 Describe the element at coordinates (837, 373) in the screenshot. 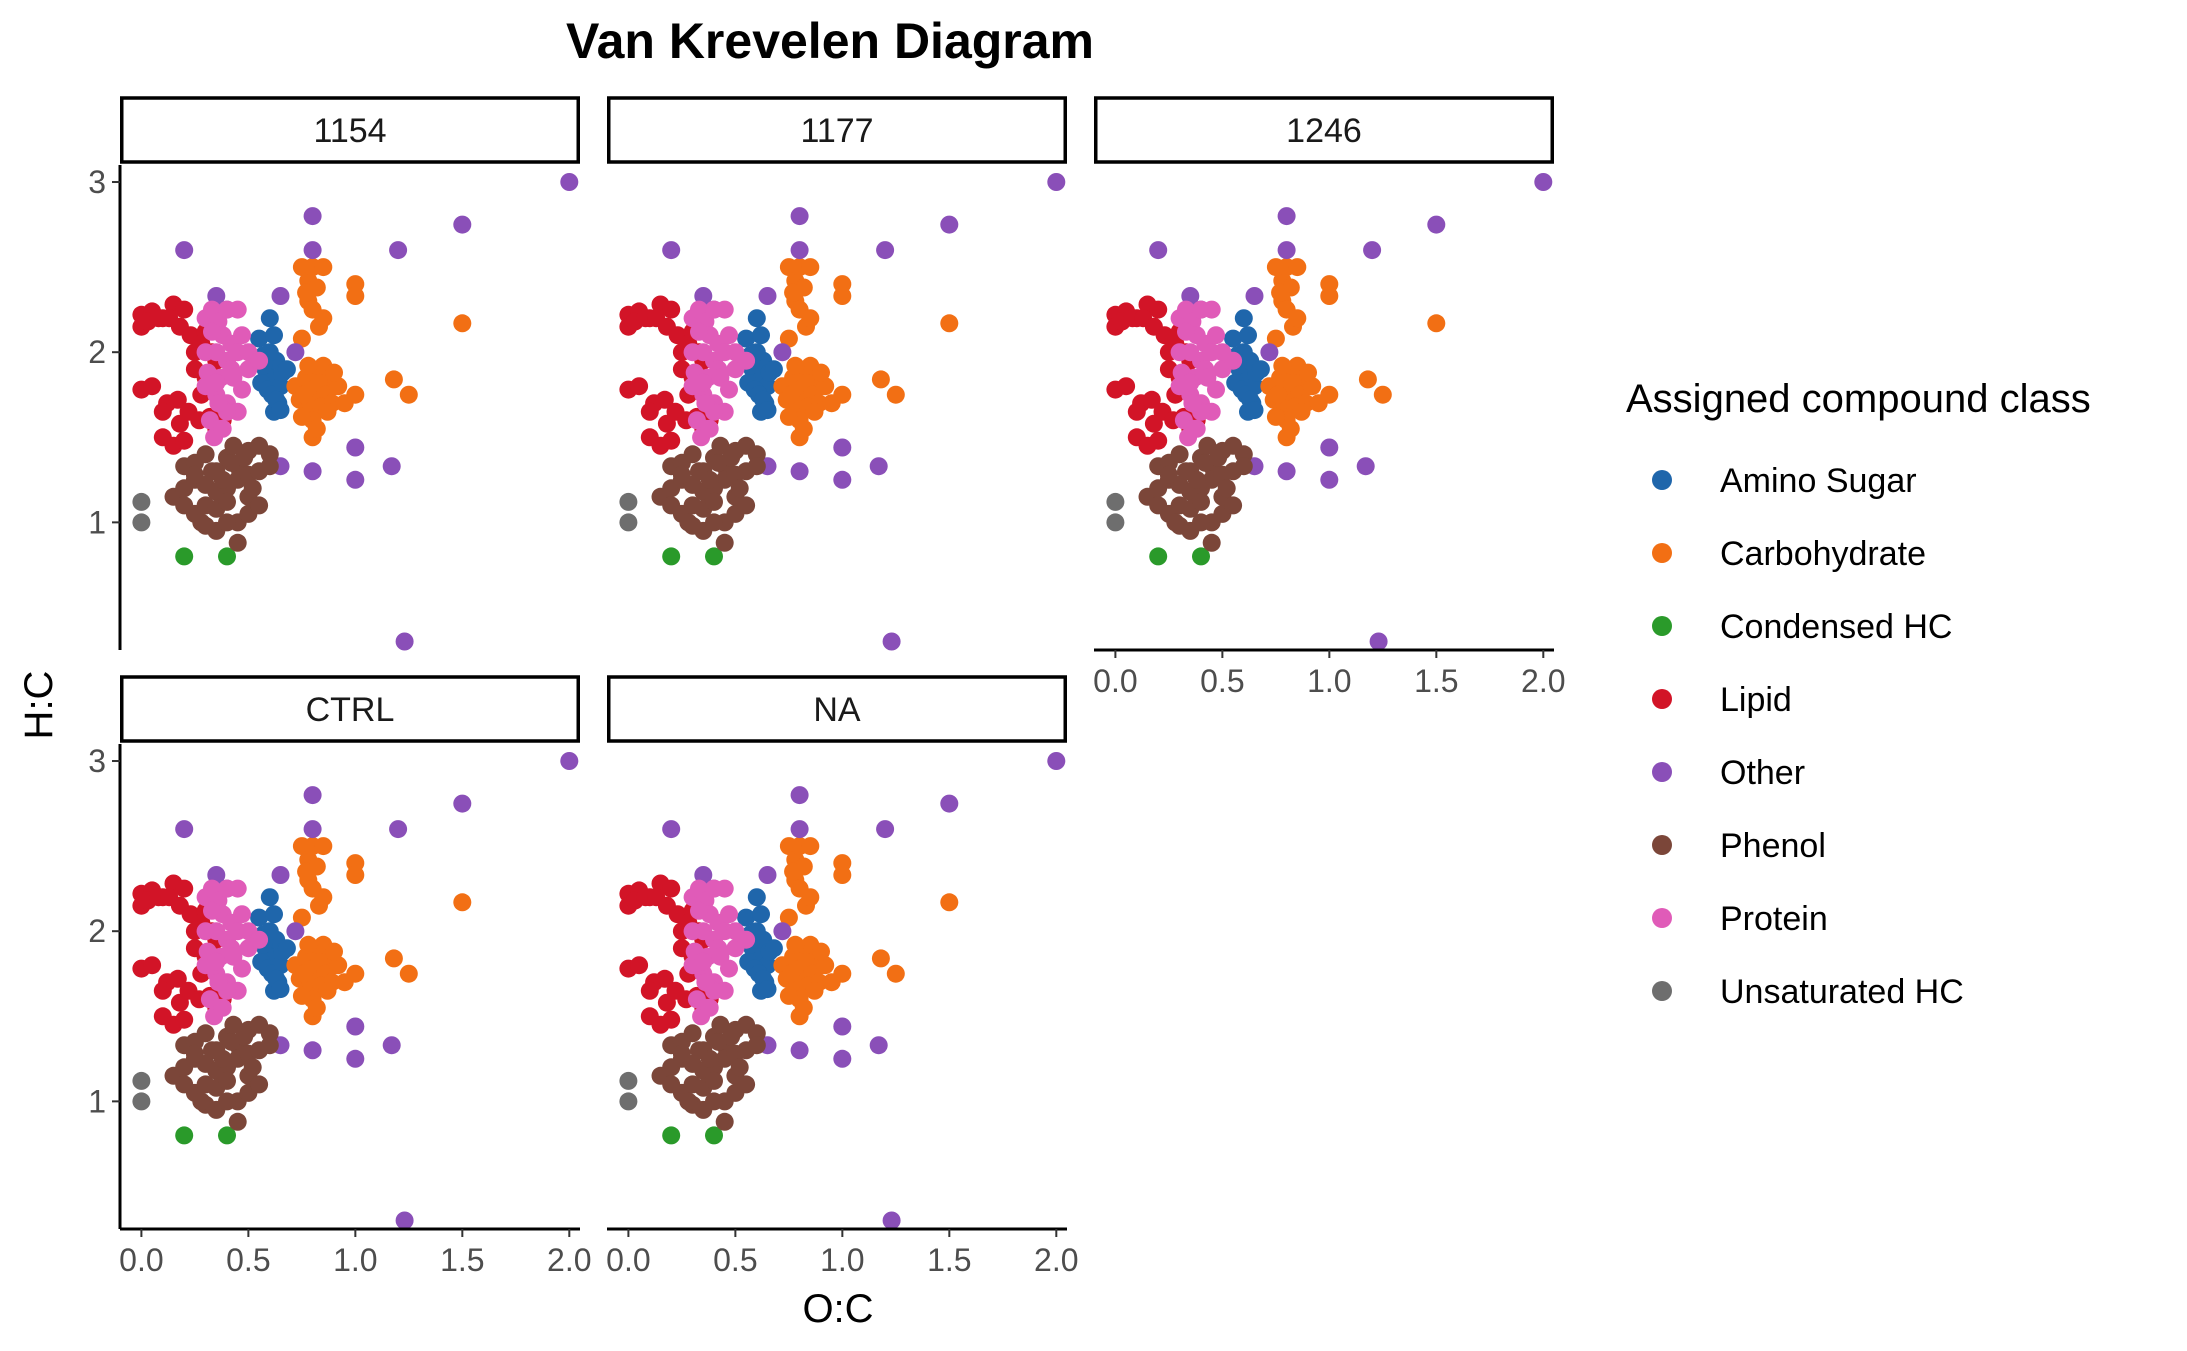

I see `facet-panel-1177: 1177` at that location.